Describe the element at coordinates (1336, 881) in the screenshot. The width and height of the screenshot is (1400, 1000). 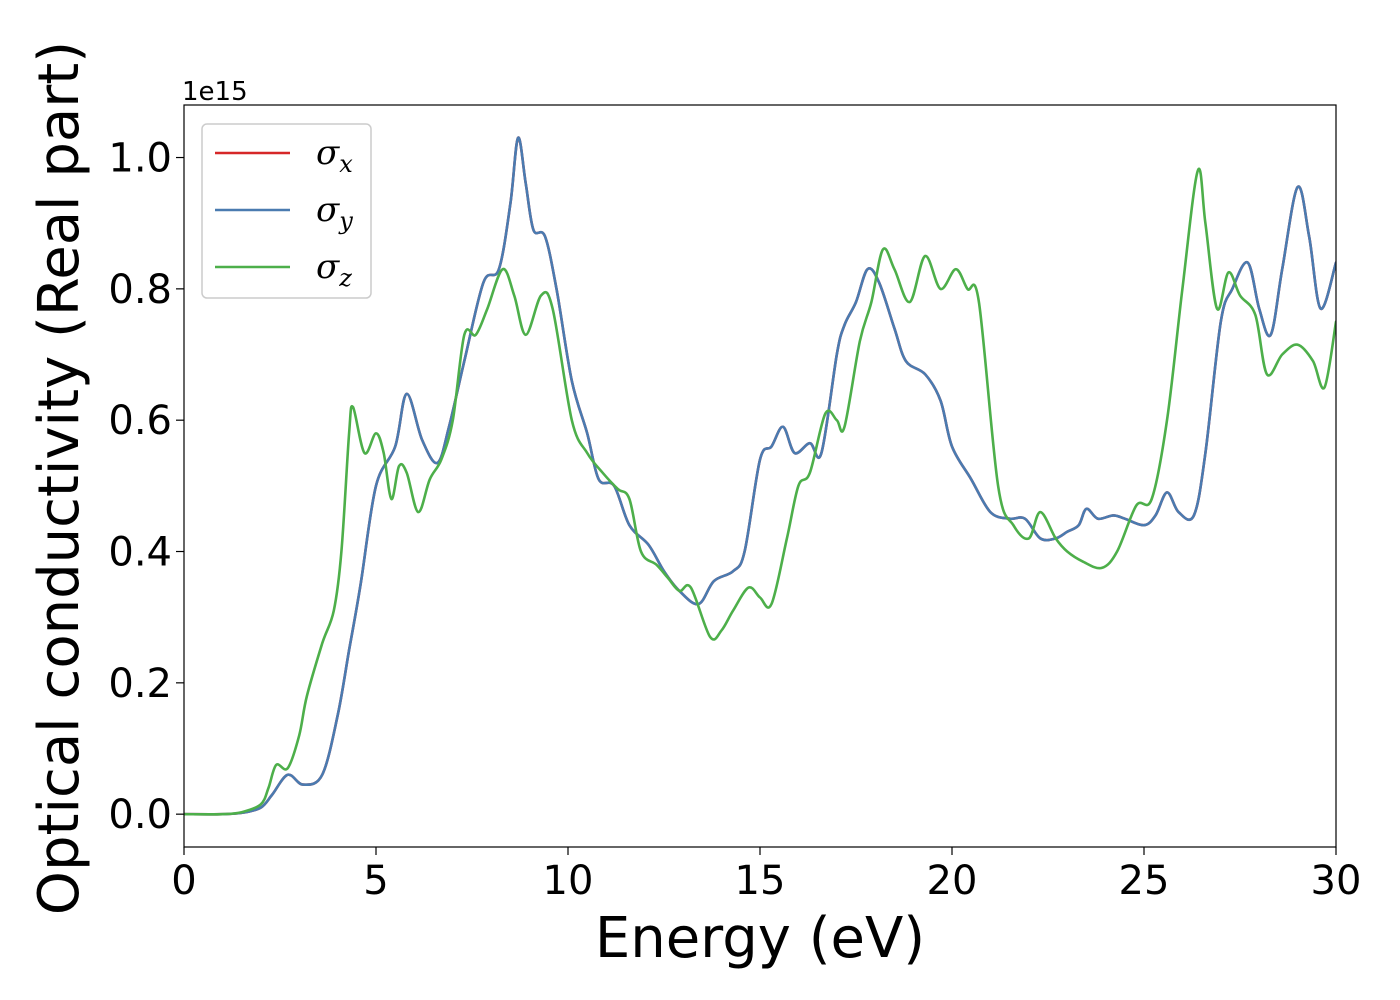
I see `x-tick-label: 30` at that location.